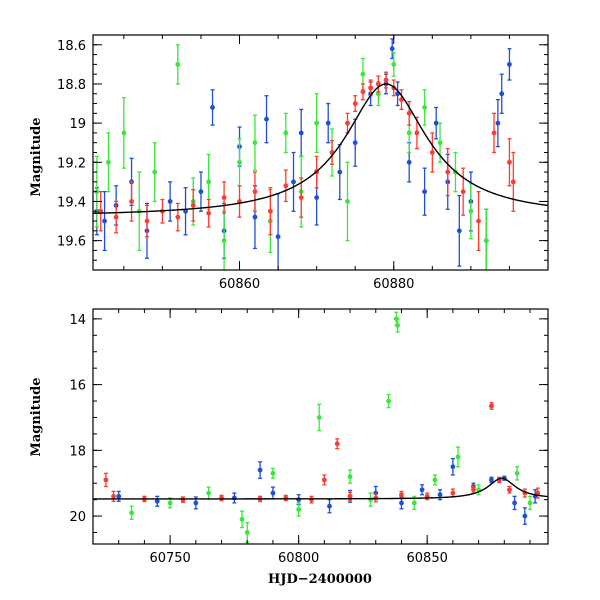 The height and width of the screenshot is (600, 600). What do you see at coordinates (320, 579) in the screenshot?
I see `bottom-xlabel: HJD−2400000` at bounding box center [320, 579].